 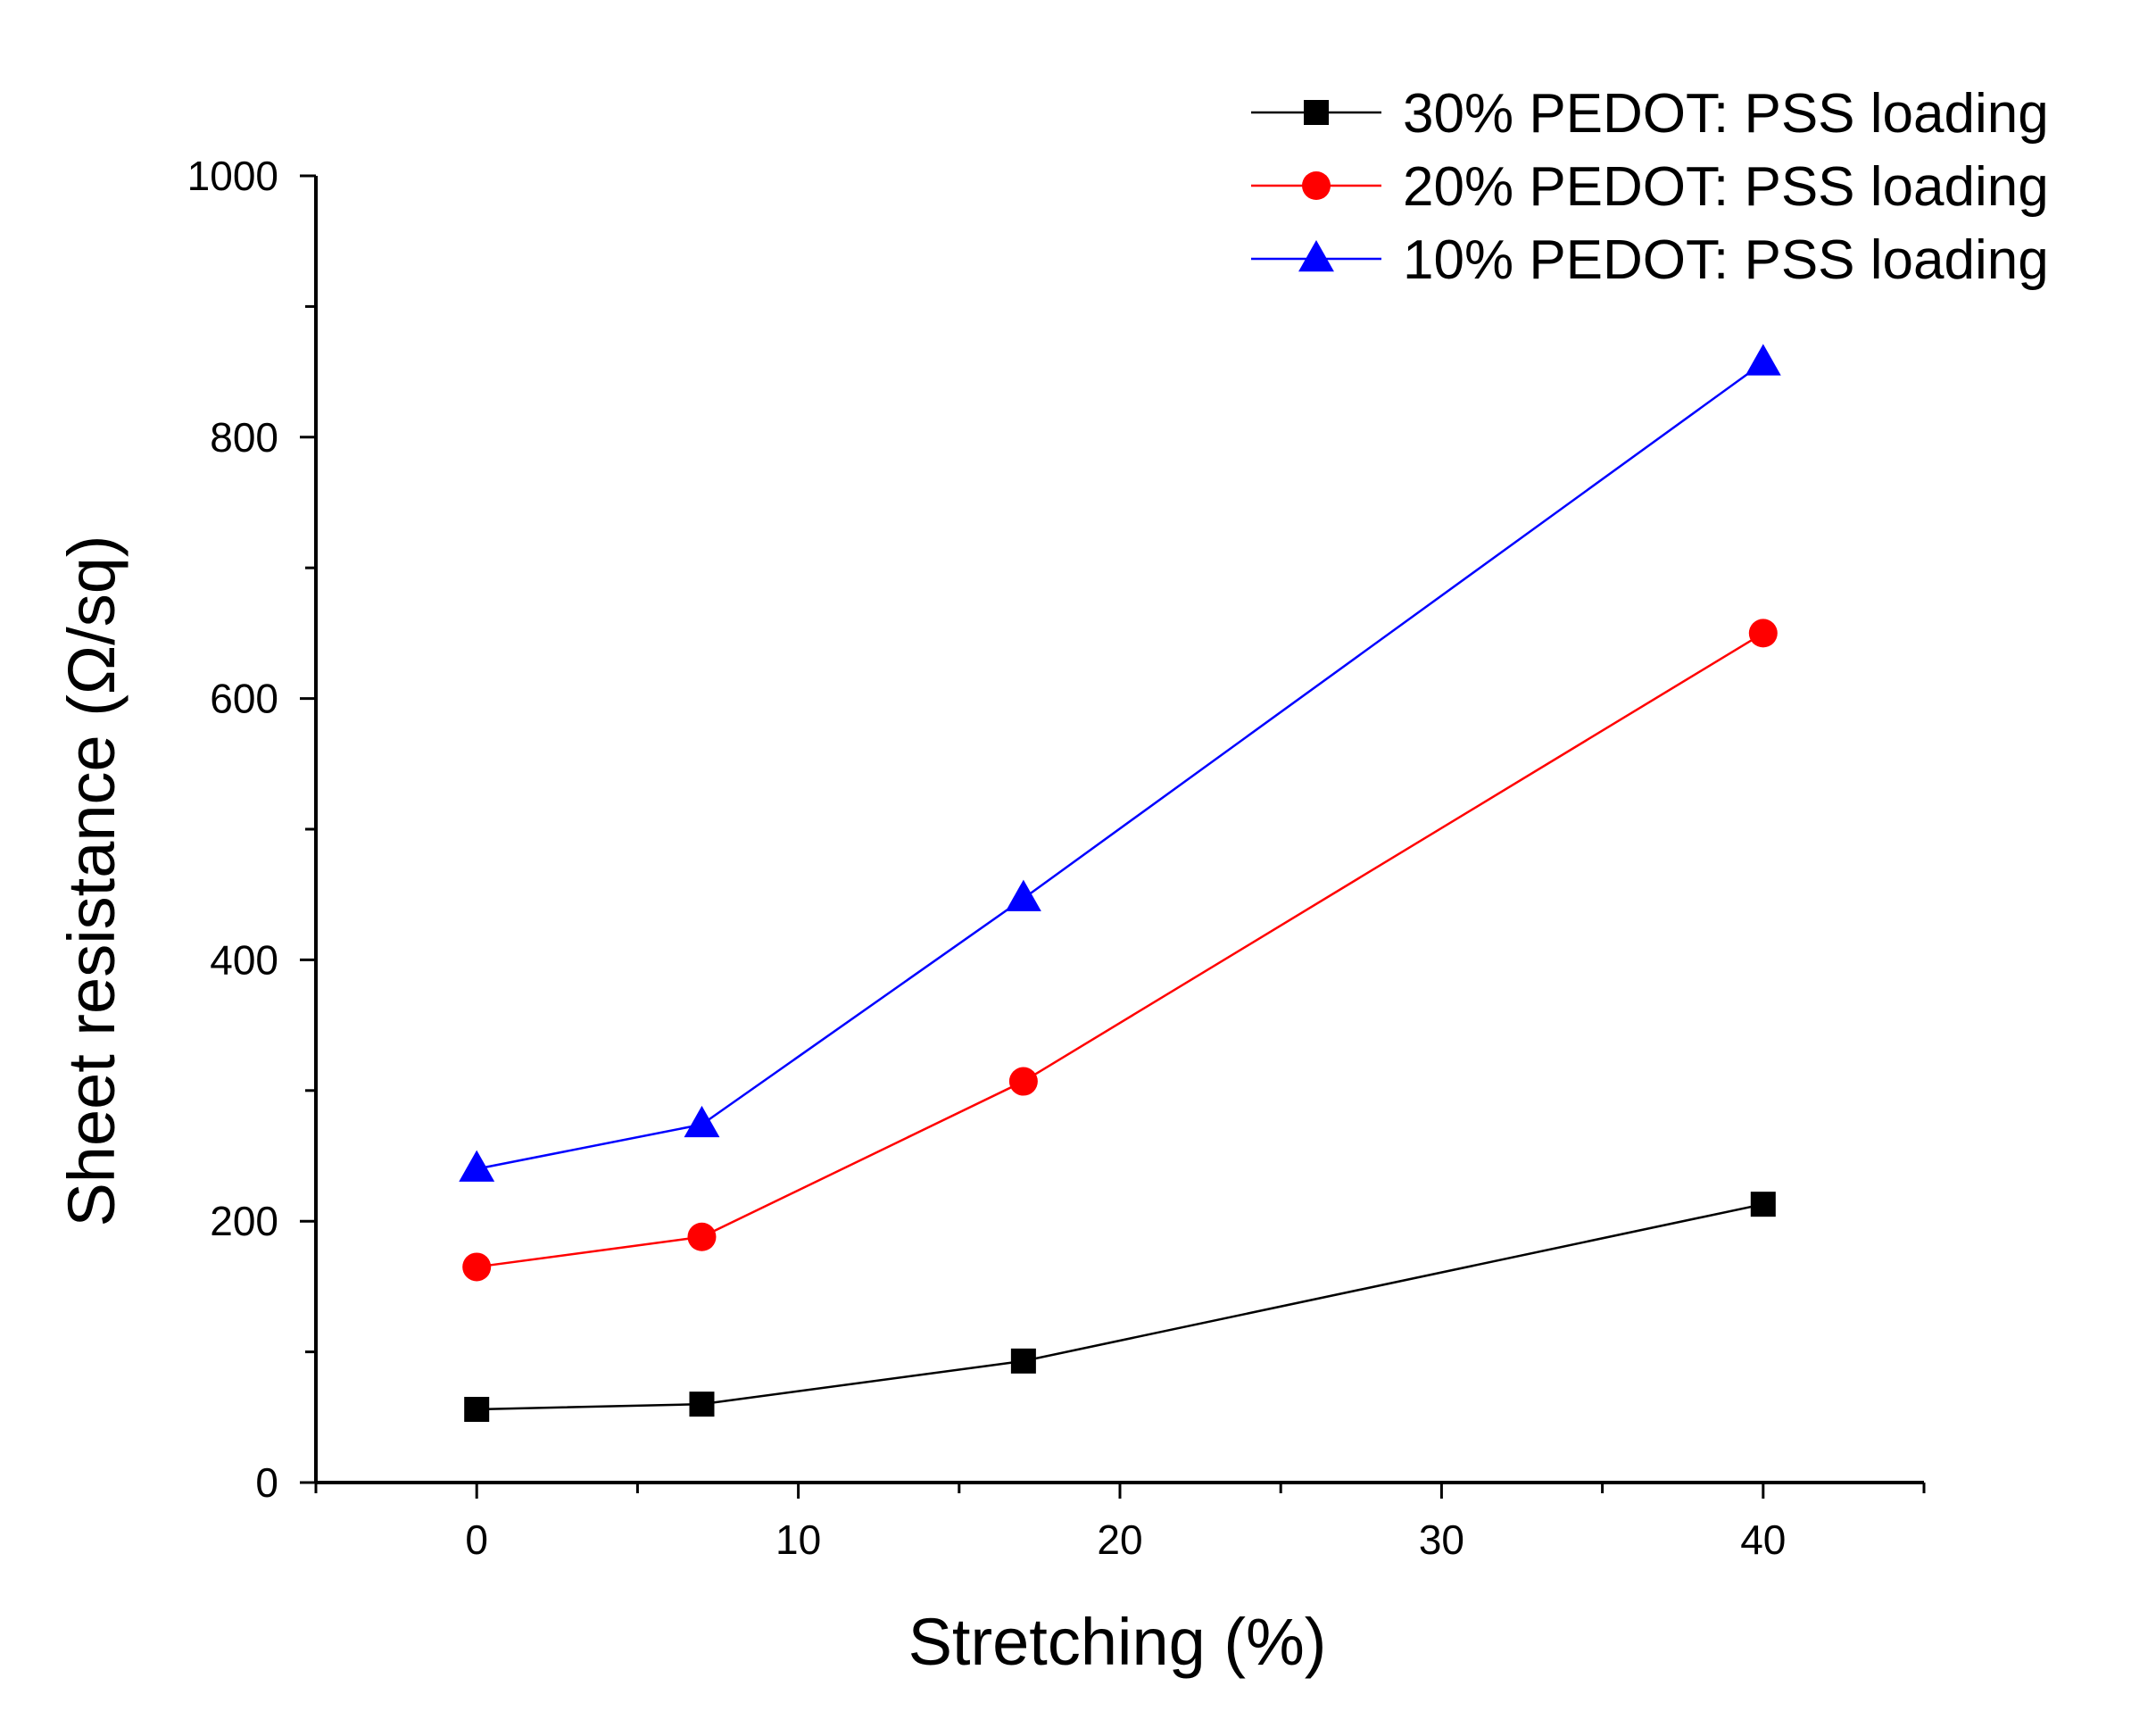 I want to click on series-line, so click(x=1120, y=1306).